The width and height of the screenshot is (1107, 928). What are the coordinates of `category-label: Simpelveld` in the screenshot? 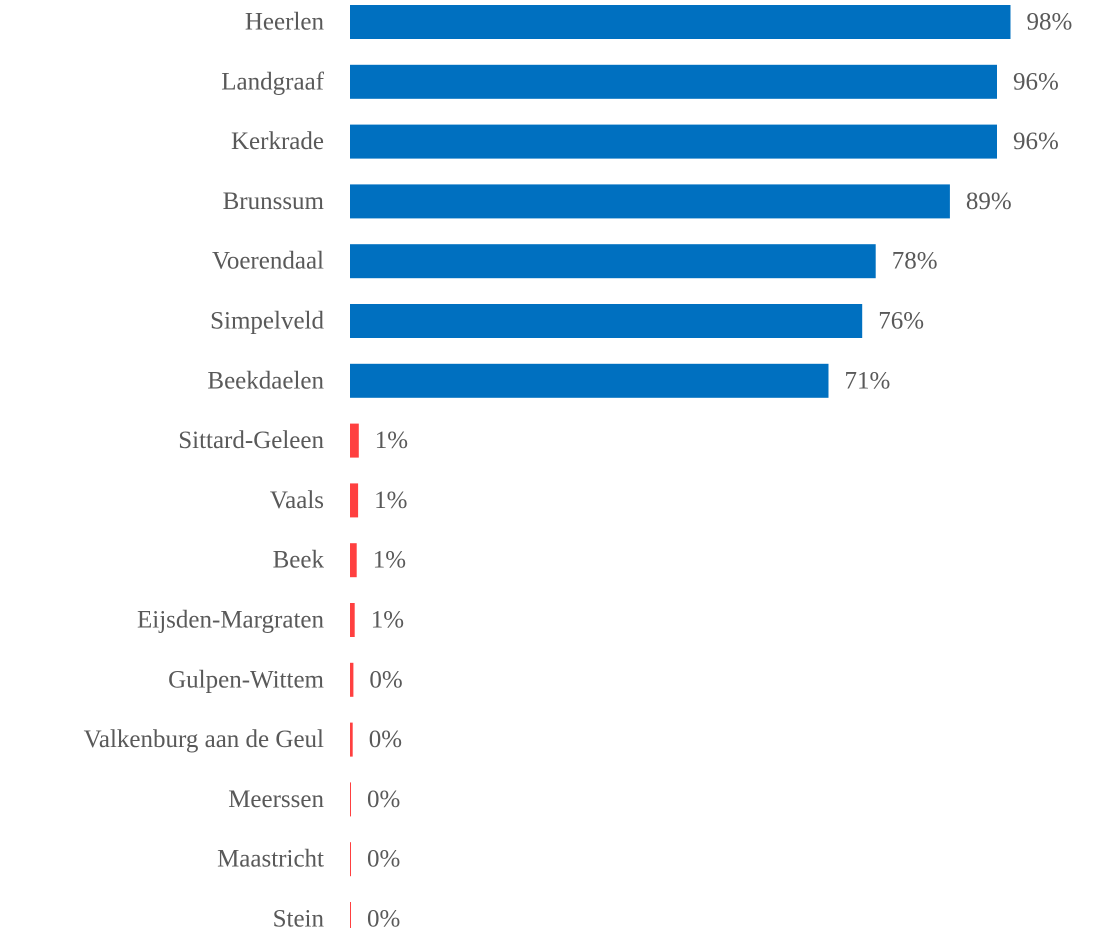 It's located at (267, 321).